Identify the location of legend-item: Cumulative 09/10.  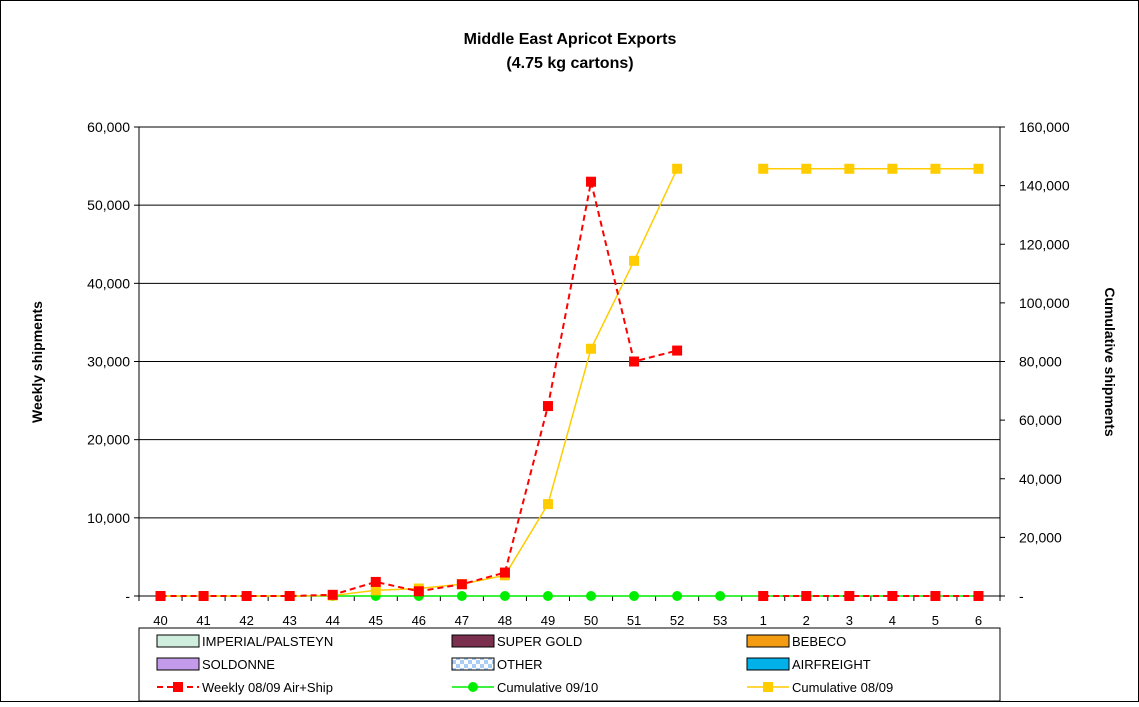
(525, 687).